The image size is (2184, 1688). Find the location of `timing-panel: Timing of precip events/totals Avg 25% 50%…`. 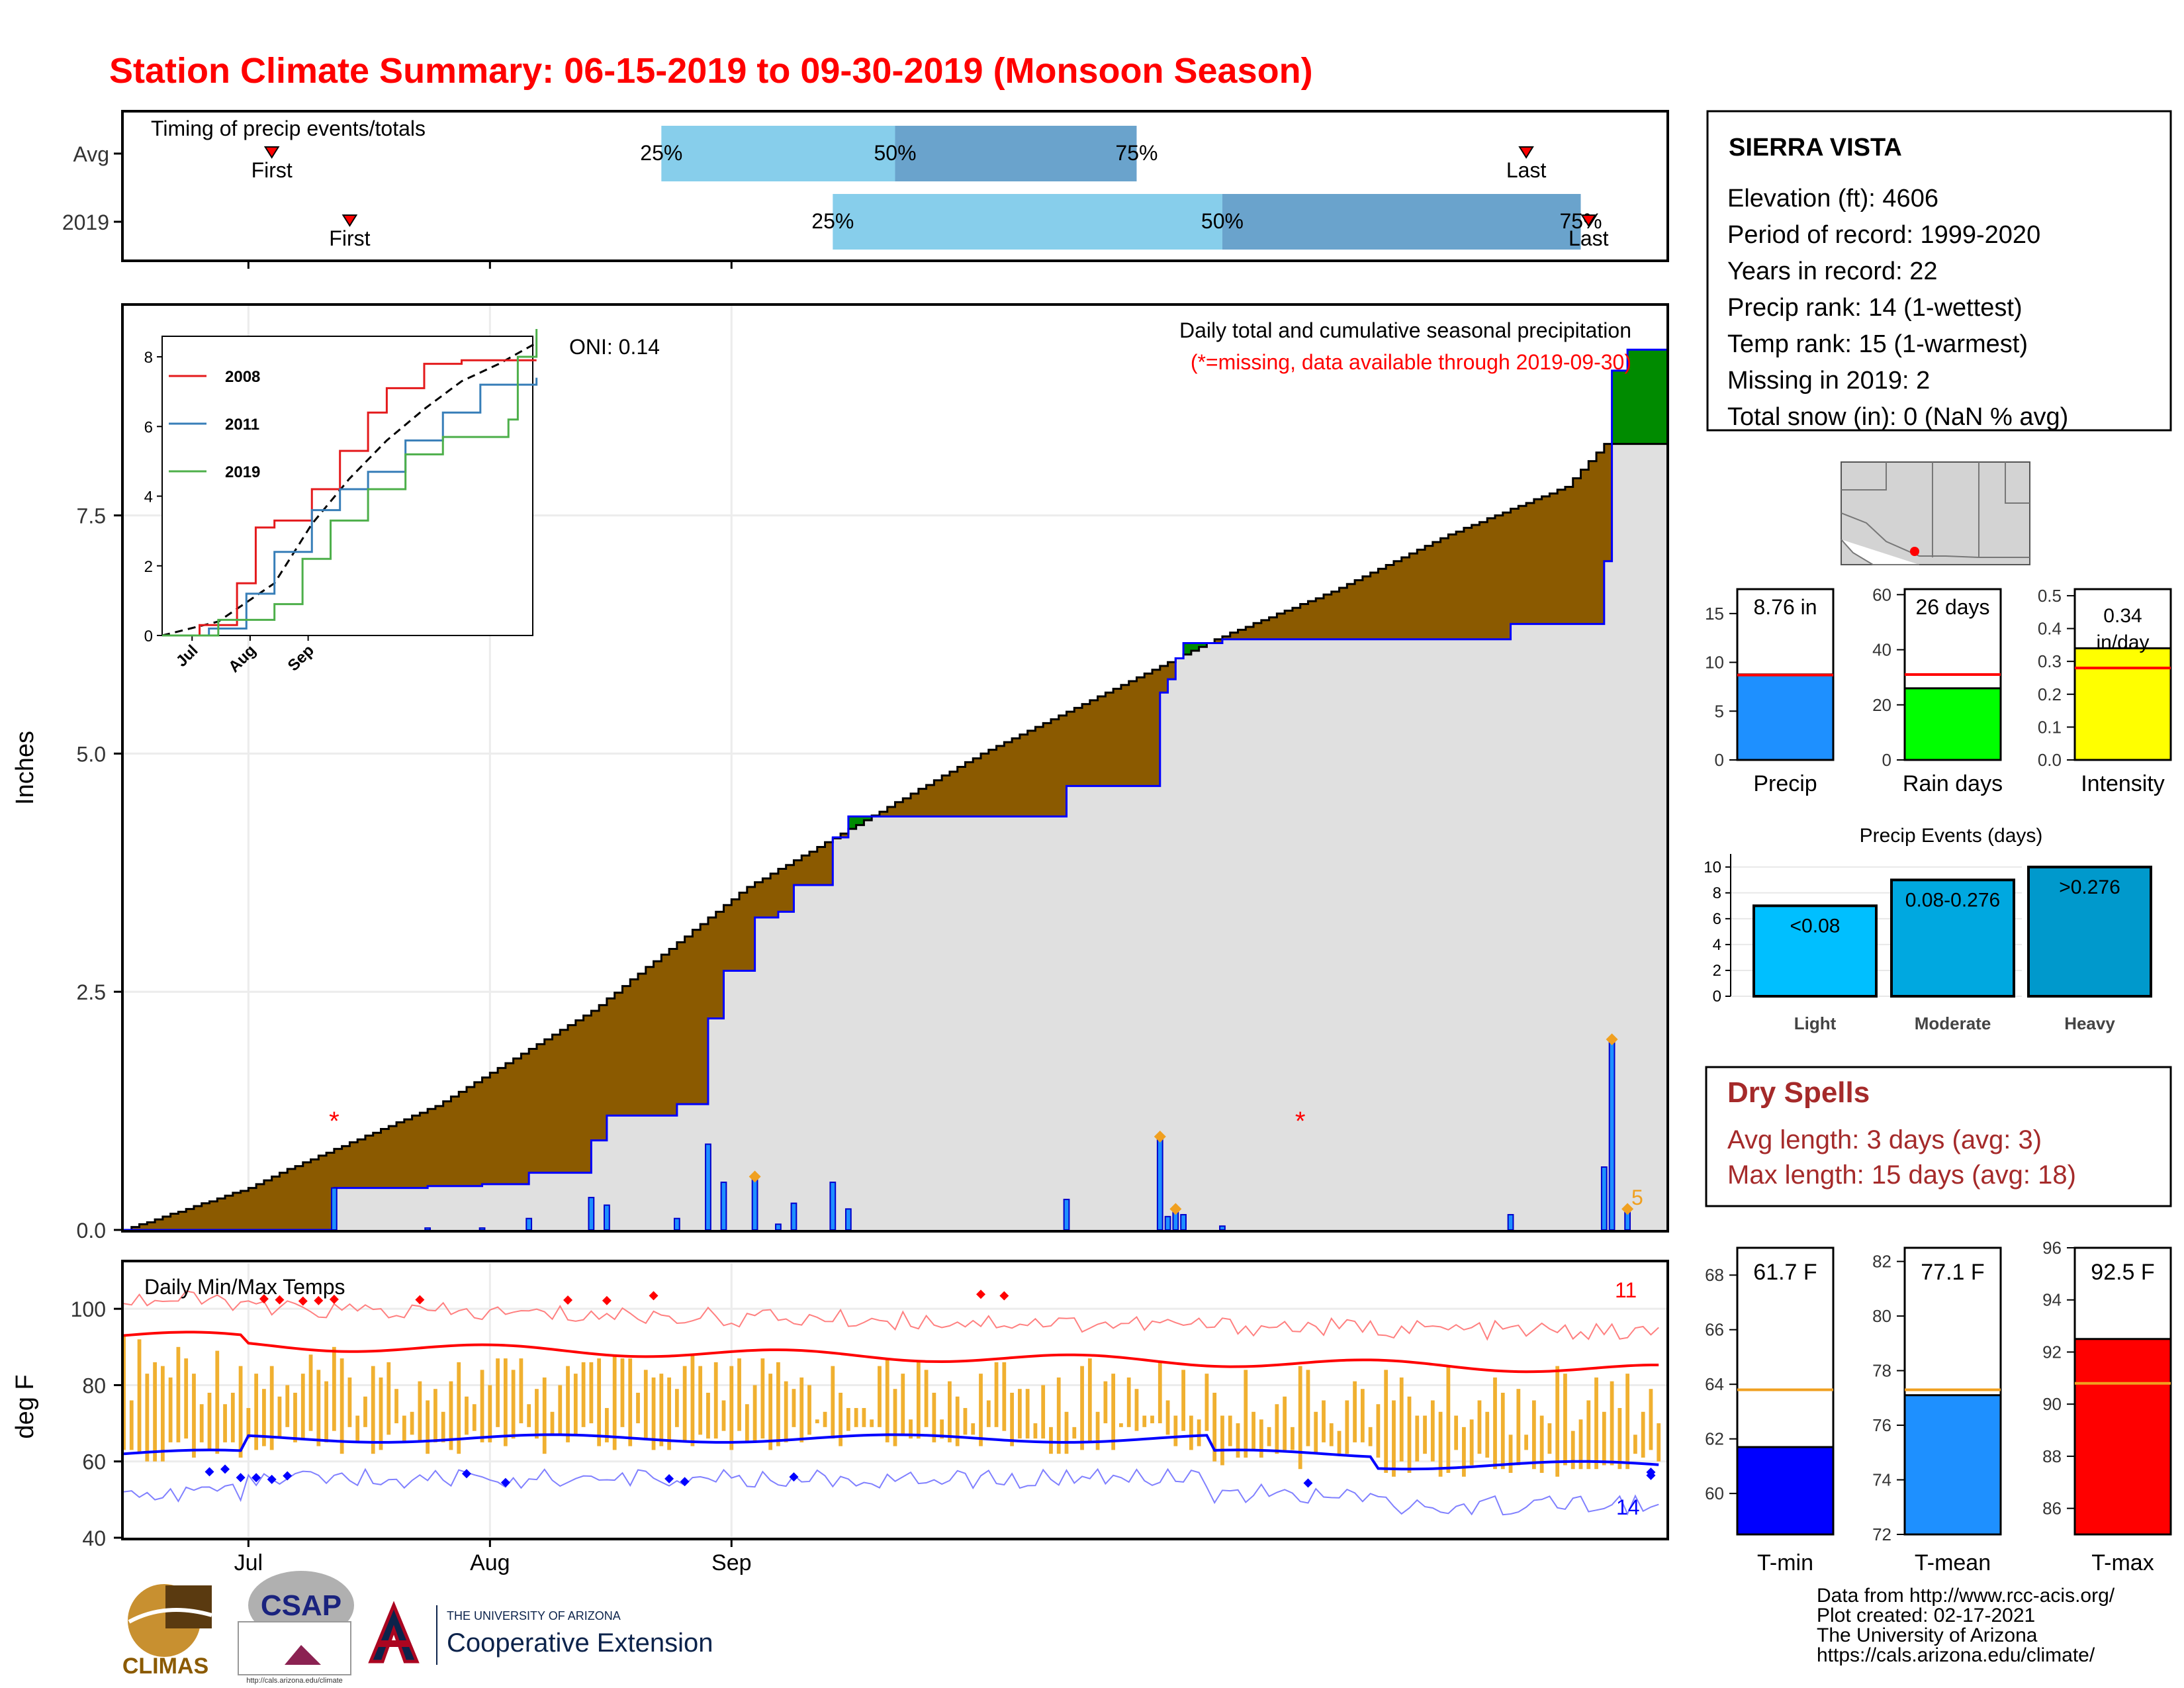

timing-panel: Timing of precip events/totals Avg 25% 50%… is located at coordinates (866, 189).